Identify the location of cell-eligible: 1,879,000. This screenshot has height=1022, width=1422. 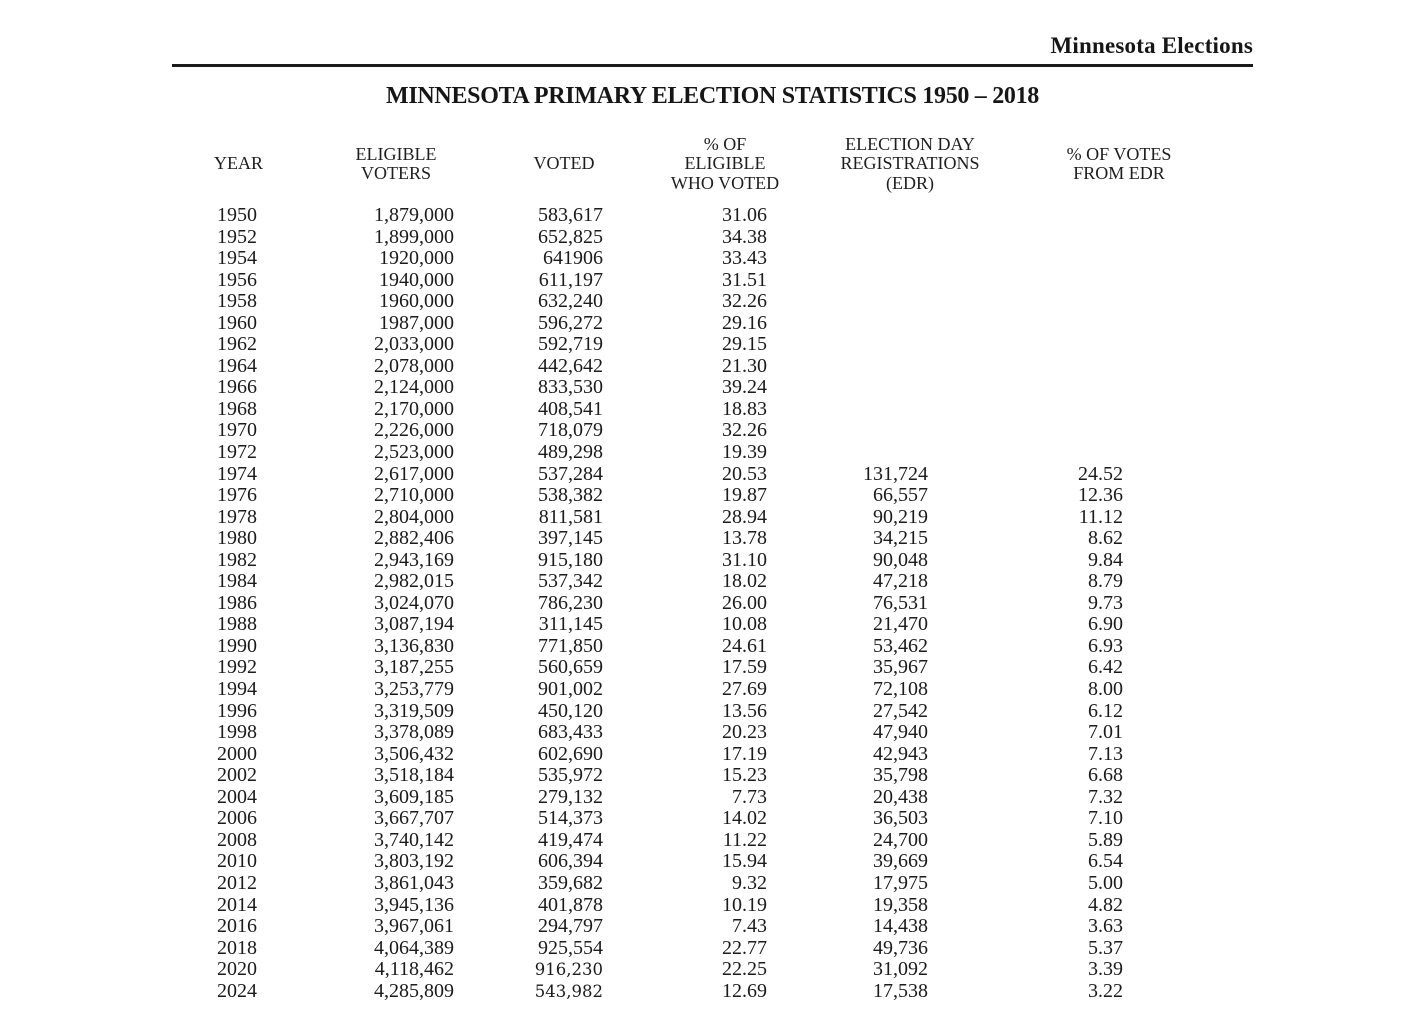
(414, 215).